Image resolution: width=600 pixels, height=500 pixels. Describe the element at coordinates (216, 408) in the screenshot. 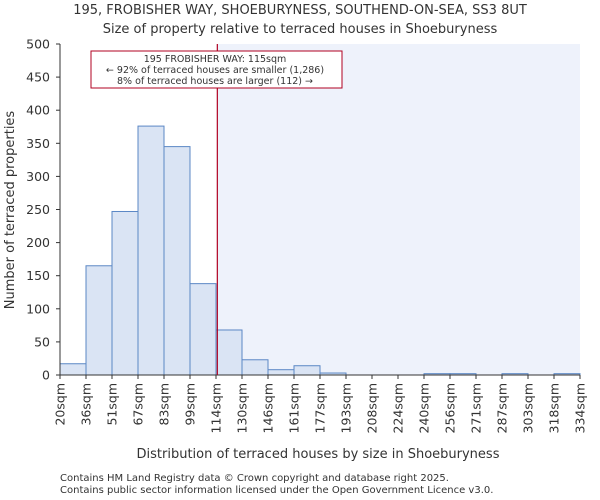

I see `x-tick-label: 114sqm` at that location.